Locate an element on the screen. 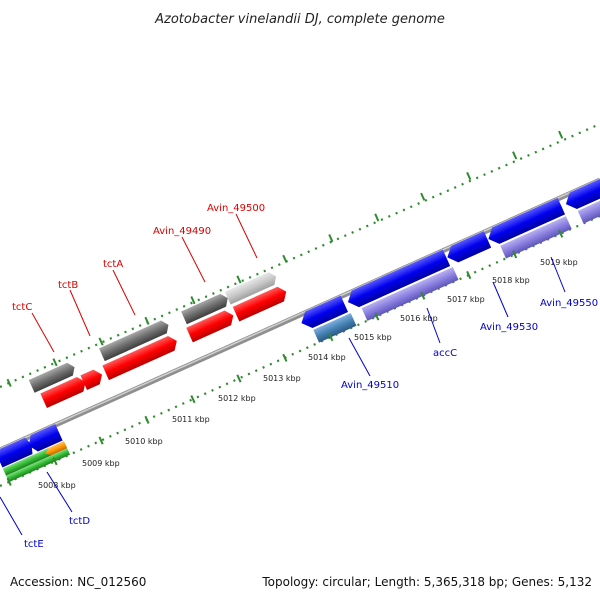 The width and height of the screenshot is (600, 600). scale-label: 5008 kbp is located at coordinates (57, 485).